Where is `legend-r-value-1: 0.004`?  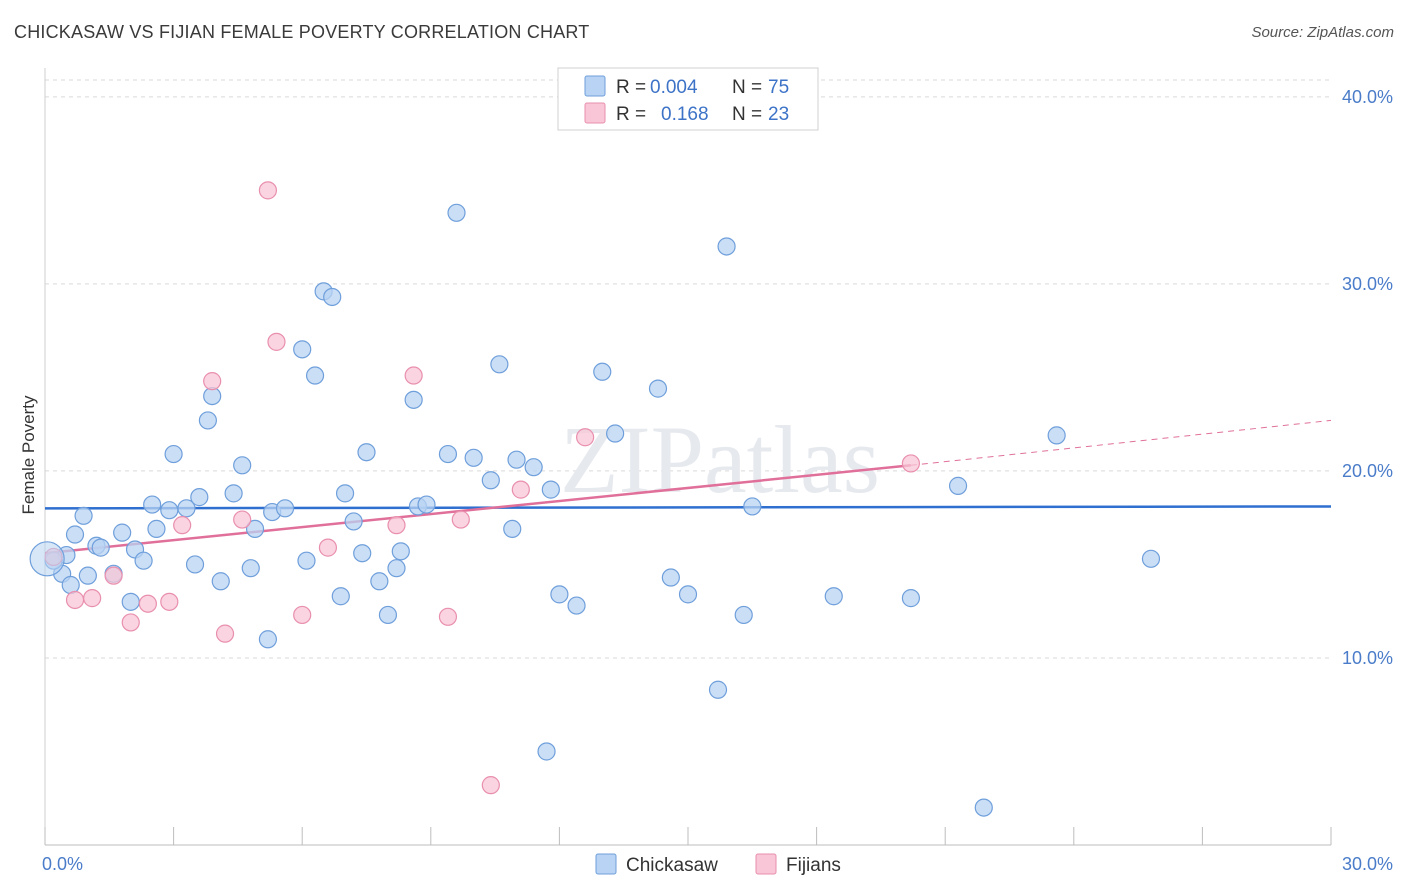 legend-r-value-1: 0.004 is located at coordinates (674, 87).